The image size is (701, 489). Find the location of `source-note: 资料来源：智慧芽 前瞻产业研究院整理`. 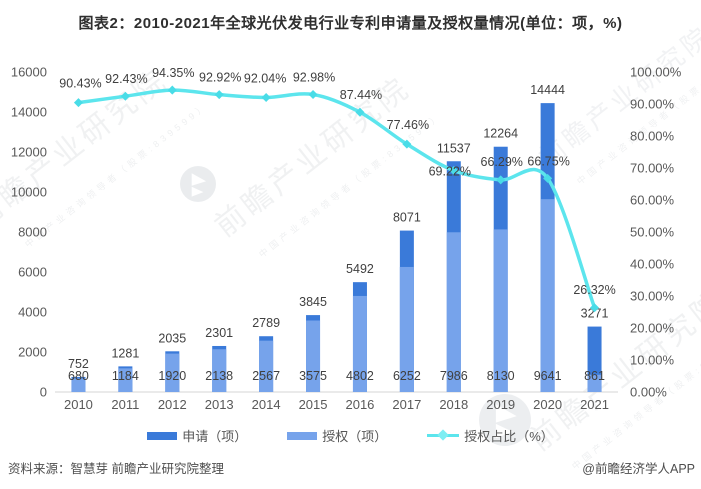

source-note: 资料来源：智慧芽 前瞻产业研究院整理 is located at coordinates (116, 469).